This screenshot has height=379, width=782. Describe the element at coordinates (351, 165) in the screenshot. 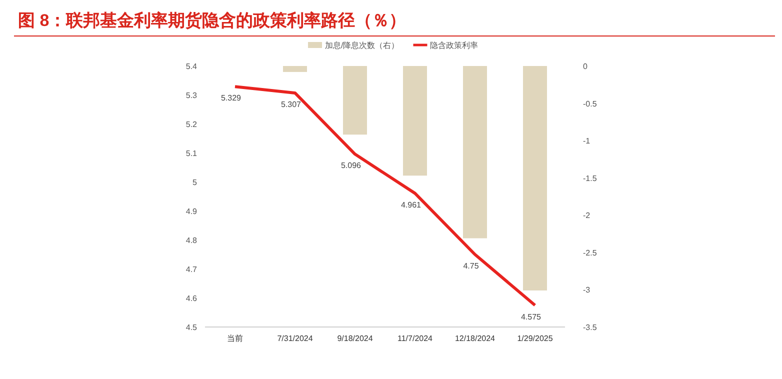

I see `data-label: 5.096` at that location.